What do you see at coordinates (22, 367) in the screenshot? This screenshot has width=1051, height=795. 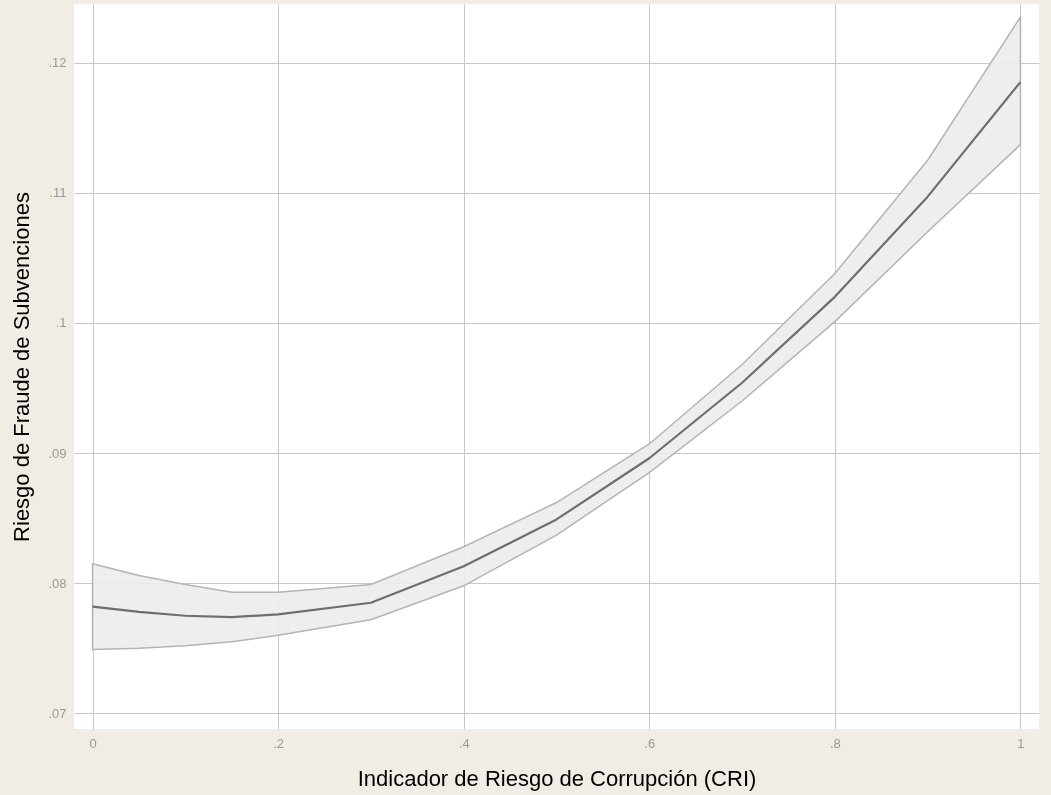 I see `y-axis-title: Riesgo de Fraude de Subvenciones` at bounding box center [22, 367].